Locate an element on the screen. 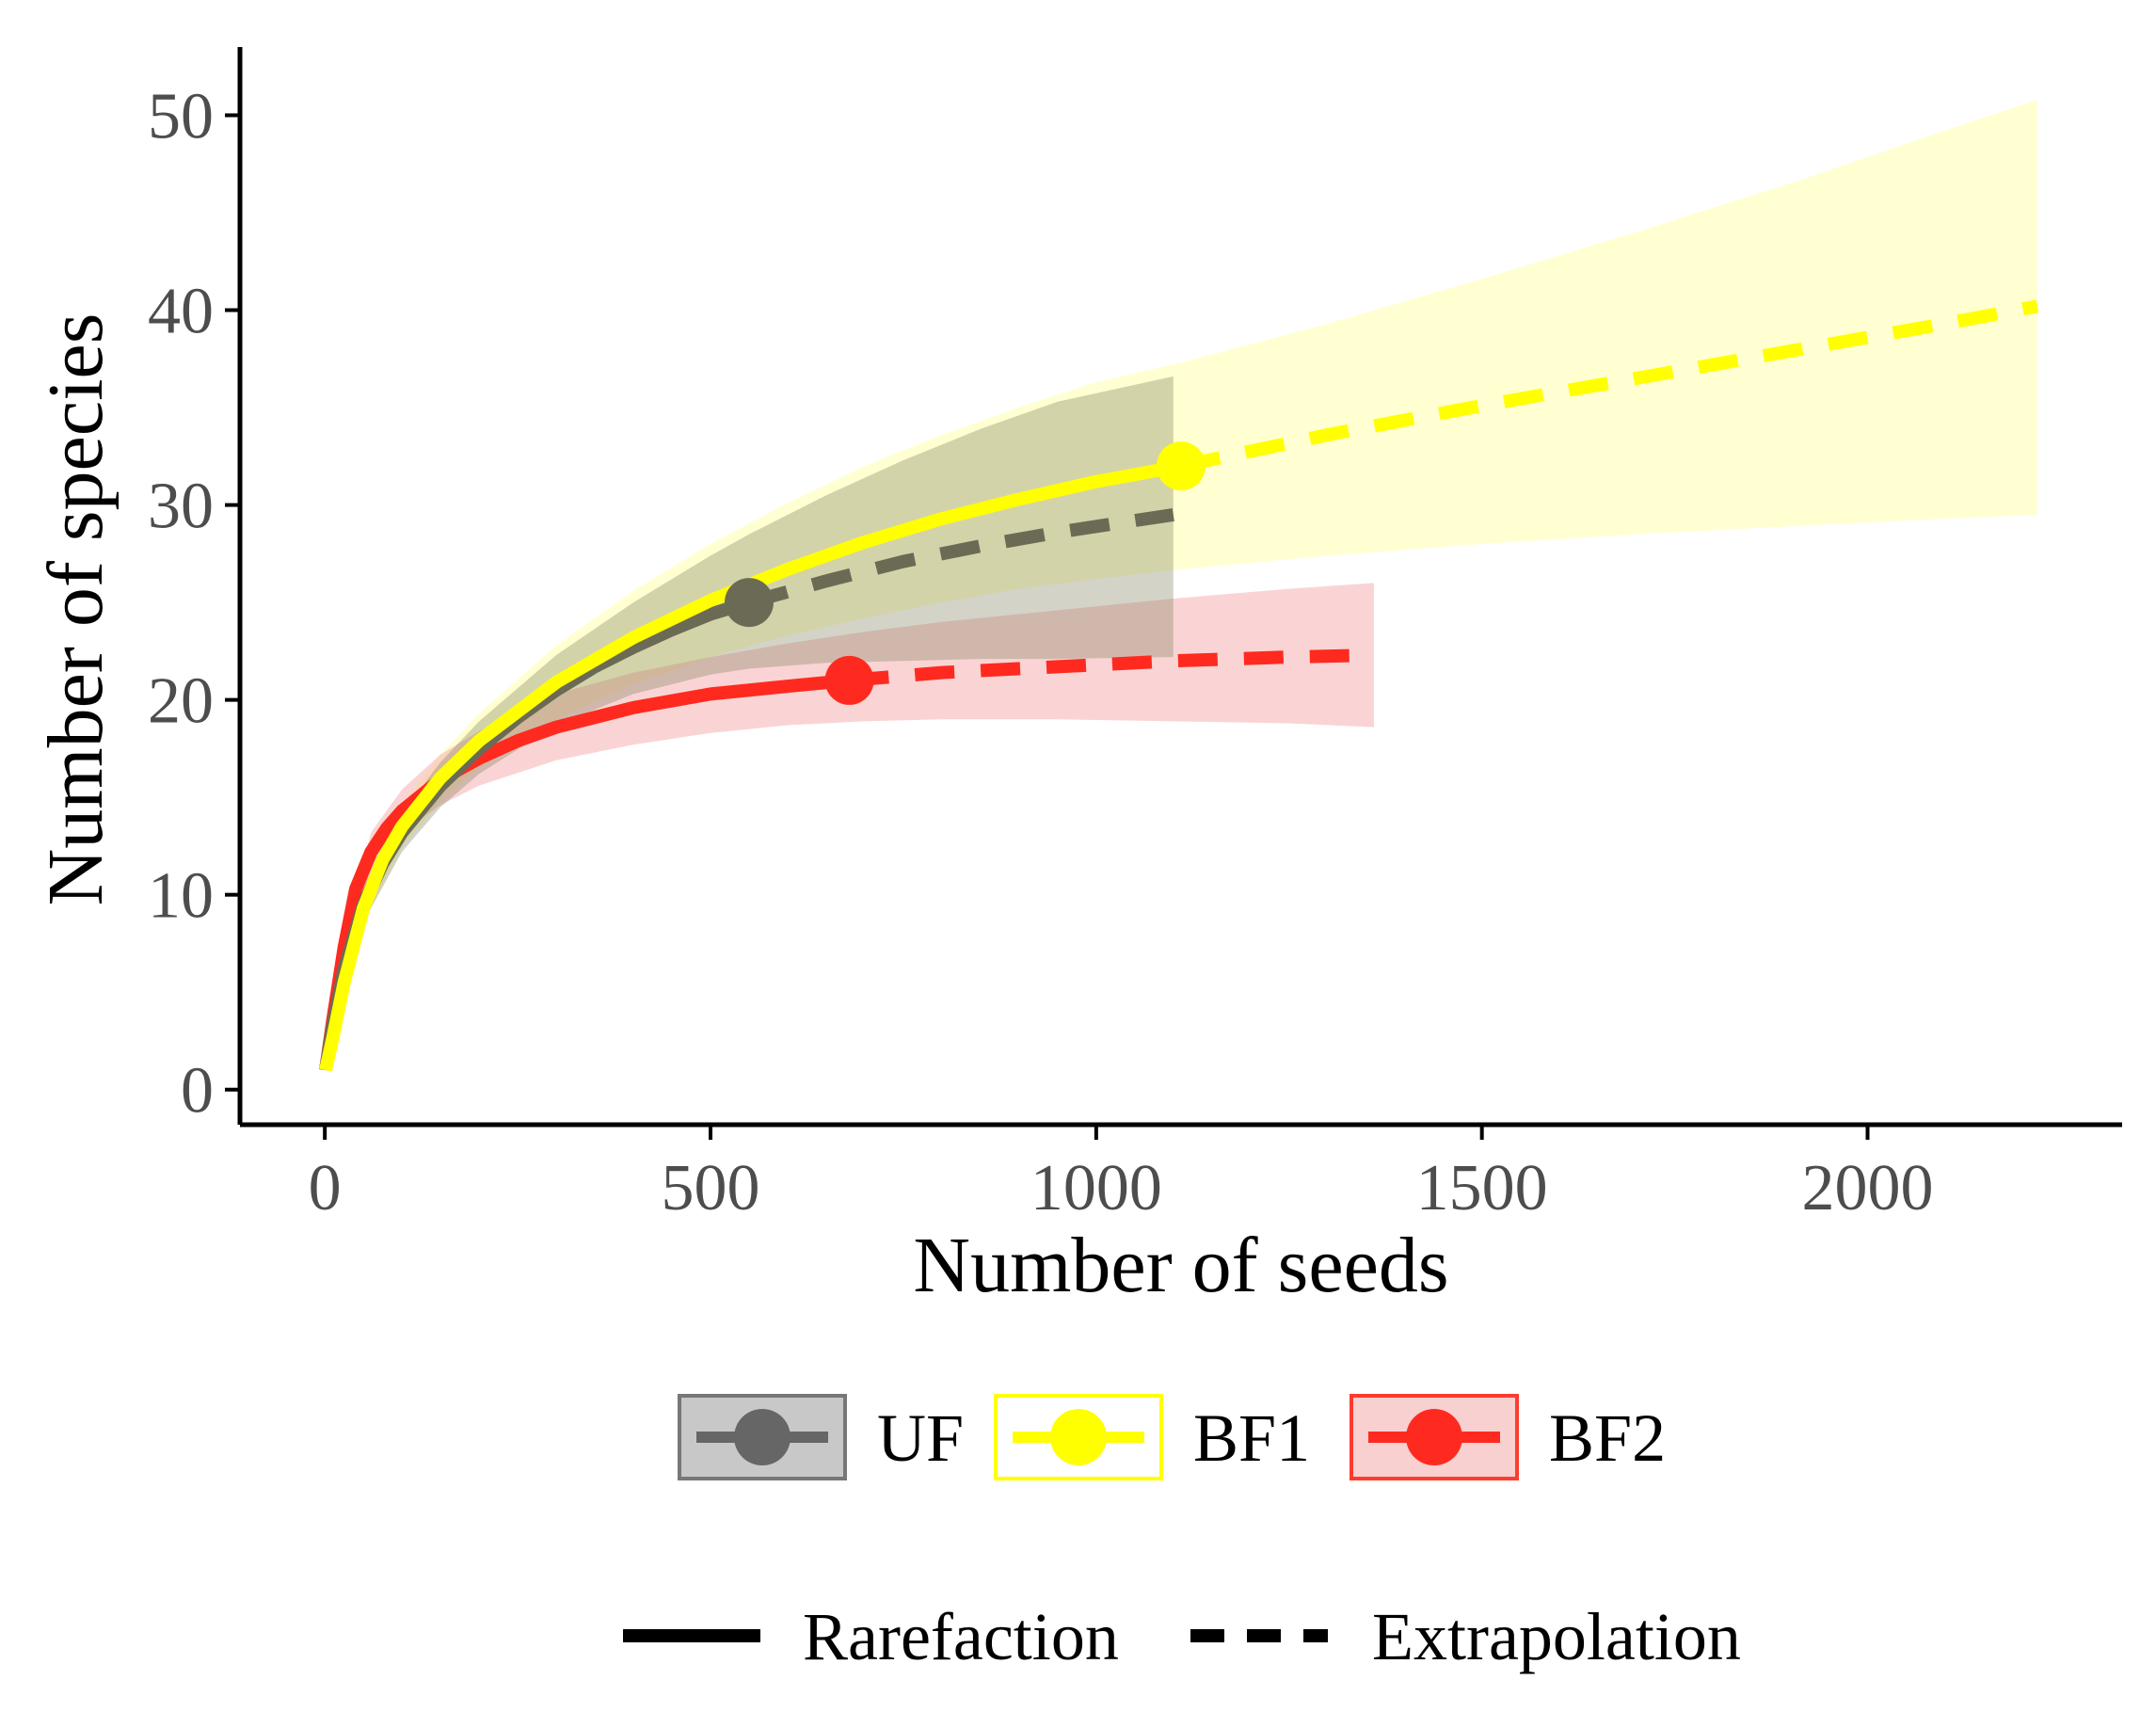 Image resolution: width=2156 pixels, height=1728 pixels. legend-label-uf: UF is located at coordinates (920, 1438).